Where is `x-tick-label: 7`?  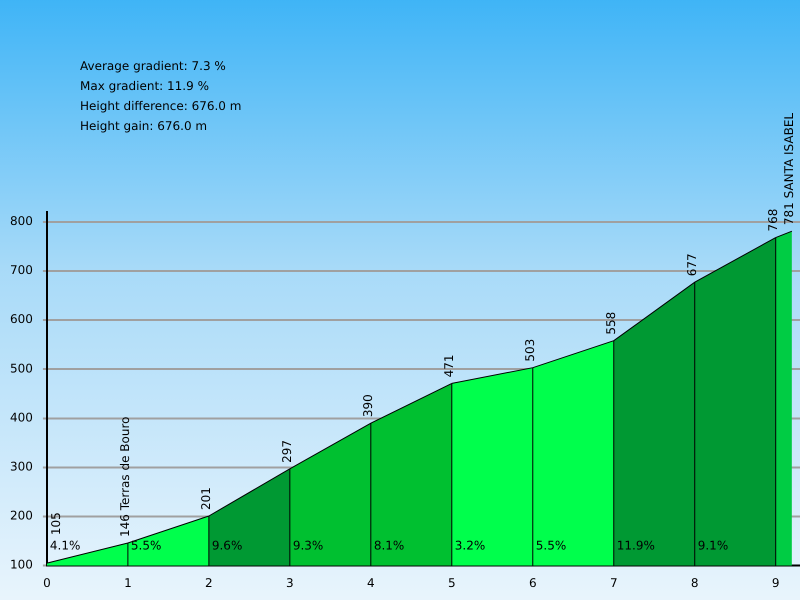 x-tick-label: 7 is located at coordinates (614, 583).